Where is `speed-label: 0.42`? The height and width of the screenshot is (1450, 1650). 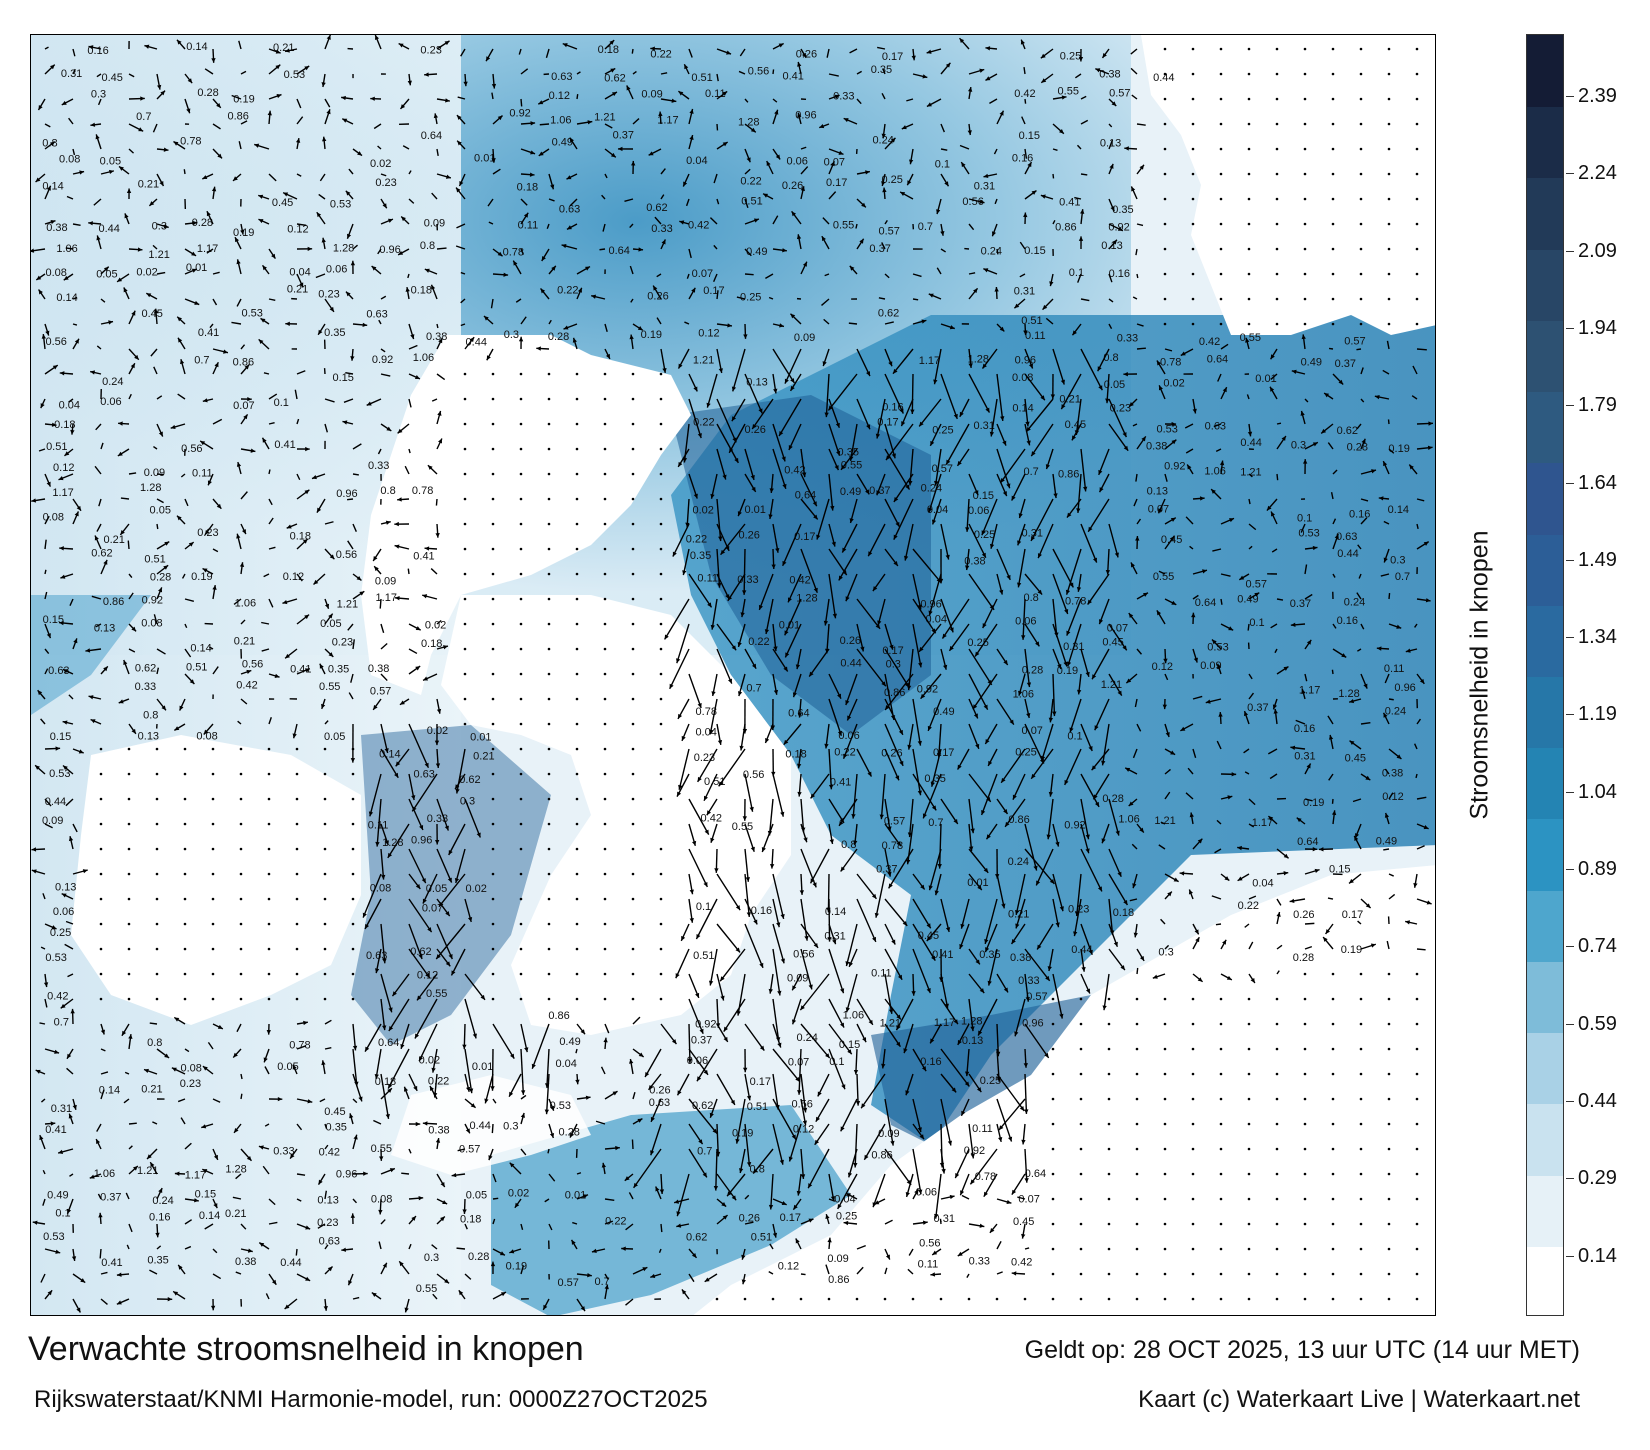 speed-label: 0.42 is located at coordinates (57, 997).